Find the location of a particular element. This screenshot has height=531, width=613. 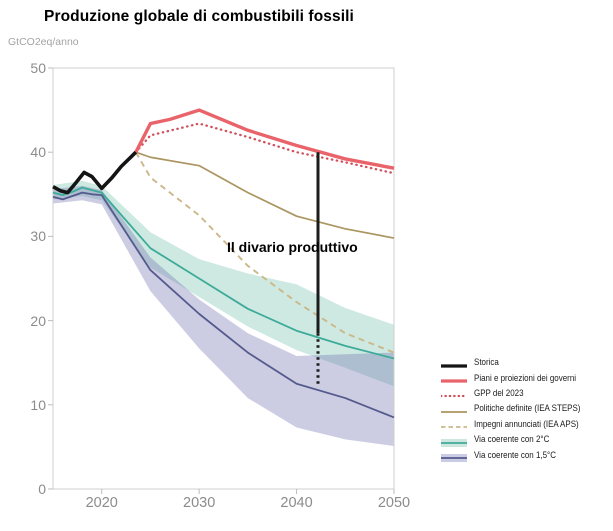

x-tick-label: 2020 is located at coordinates (101, 503).